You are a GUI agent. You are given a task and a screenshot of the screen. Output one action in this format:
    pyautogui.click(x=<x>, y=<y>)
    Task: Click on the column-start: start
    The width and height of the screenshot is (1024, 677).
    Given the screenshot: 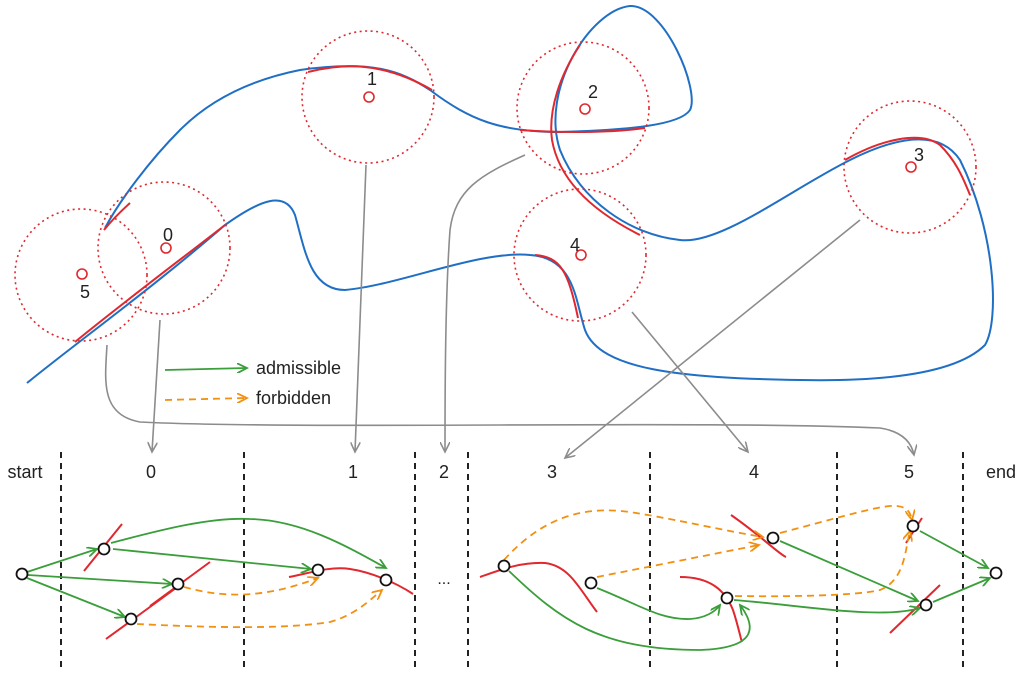 What is the action you would take?
    pyautogui.click(x=24, y=472)
    